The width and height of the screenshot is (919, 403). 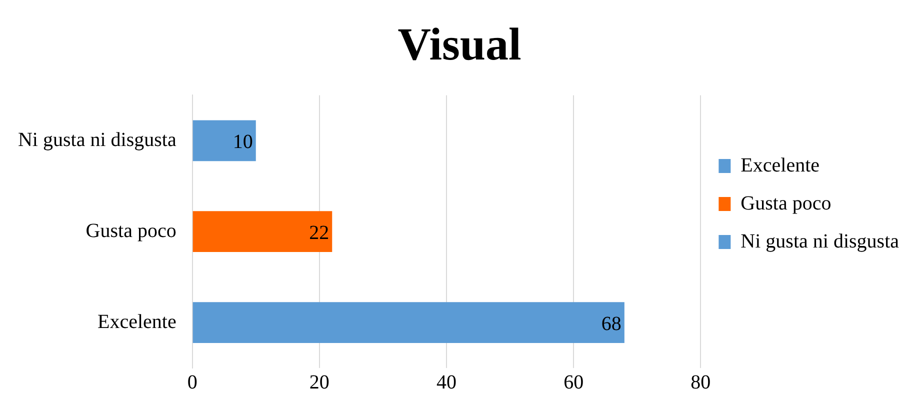 I want to click on legend-label: Gusta poco, so click(x=786, y=203).